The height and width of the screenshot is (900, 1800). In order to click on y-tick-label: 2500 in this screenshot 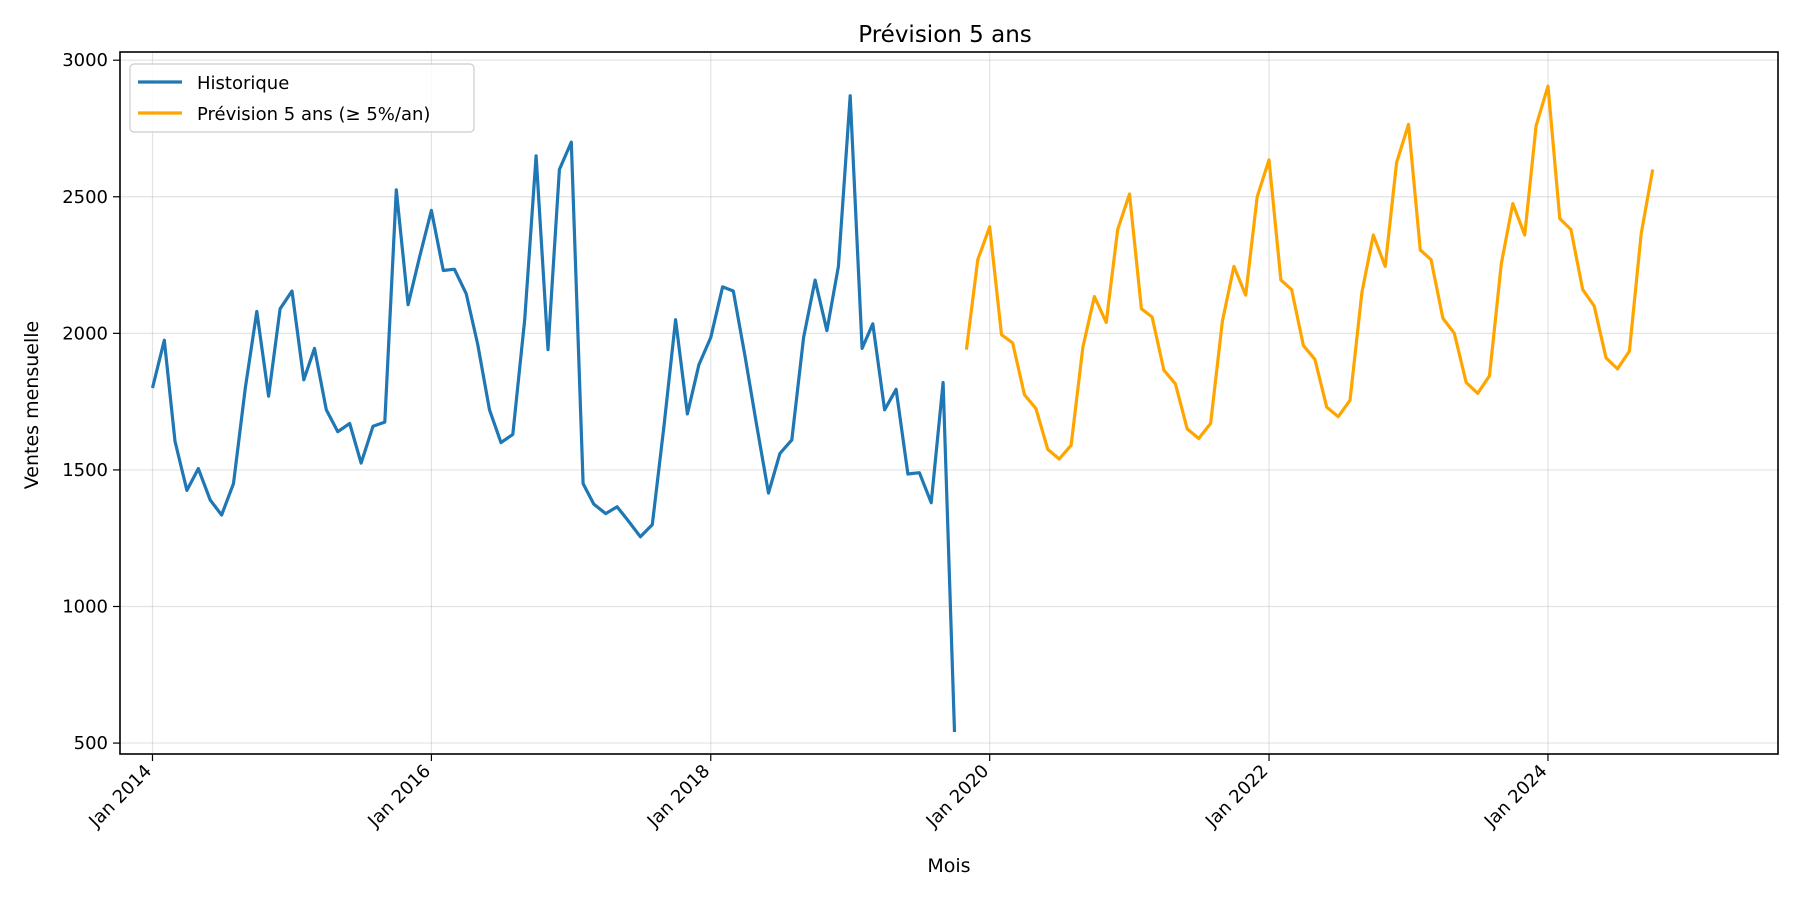, I will do `click(85, 197)`.